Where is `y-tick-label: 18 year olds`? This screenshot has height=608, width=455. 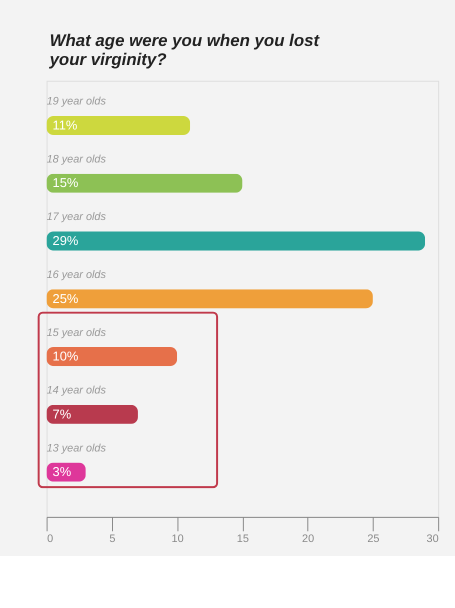 y-tick-label: 18 year olds is located at coordinates (76, 159).